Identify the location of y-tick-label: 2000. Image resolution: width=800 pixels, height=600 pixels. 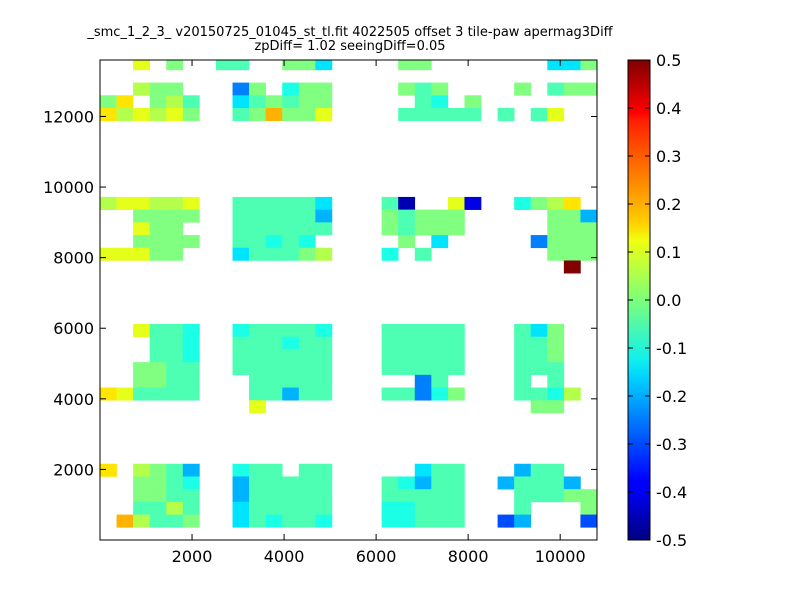
(73, 469).